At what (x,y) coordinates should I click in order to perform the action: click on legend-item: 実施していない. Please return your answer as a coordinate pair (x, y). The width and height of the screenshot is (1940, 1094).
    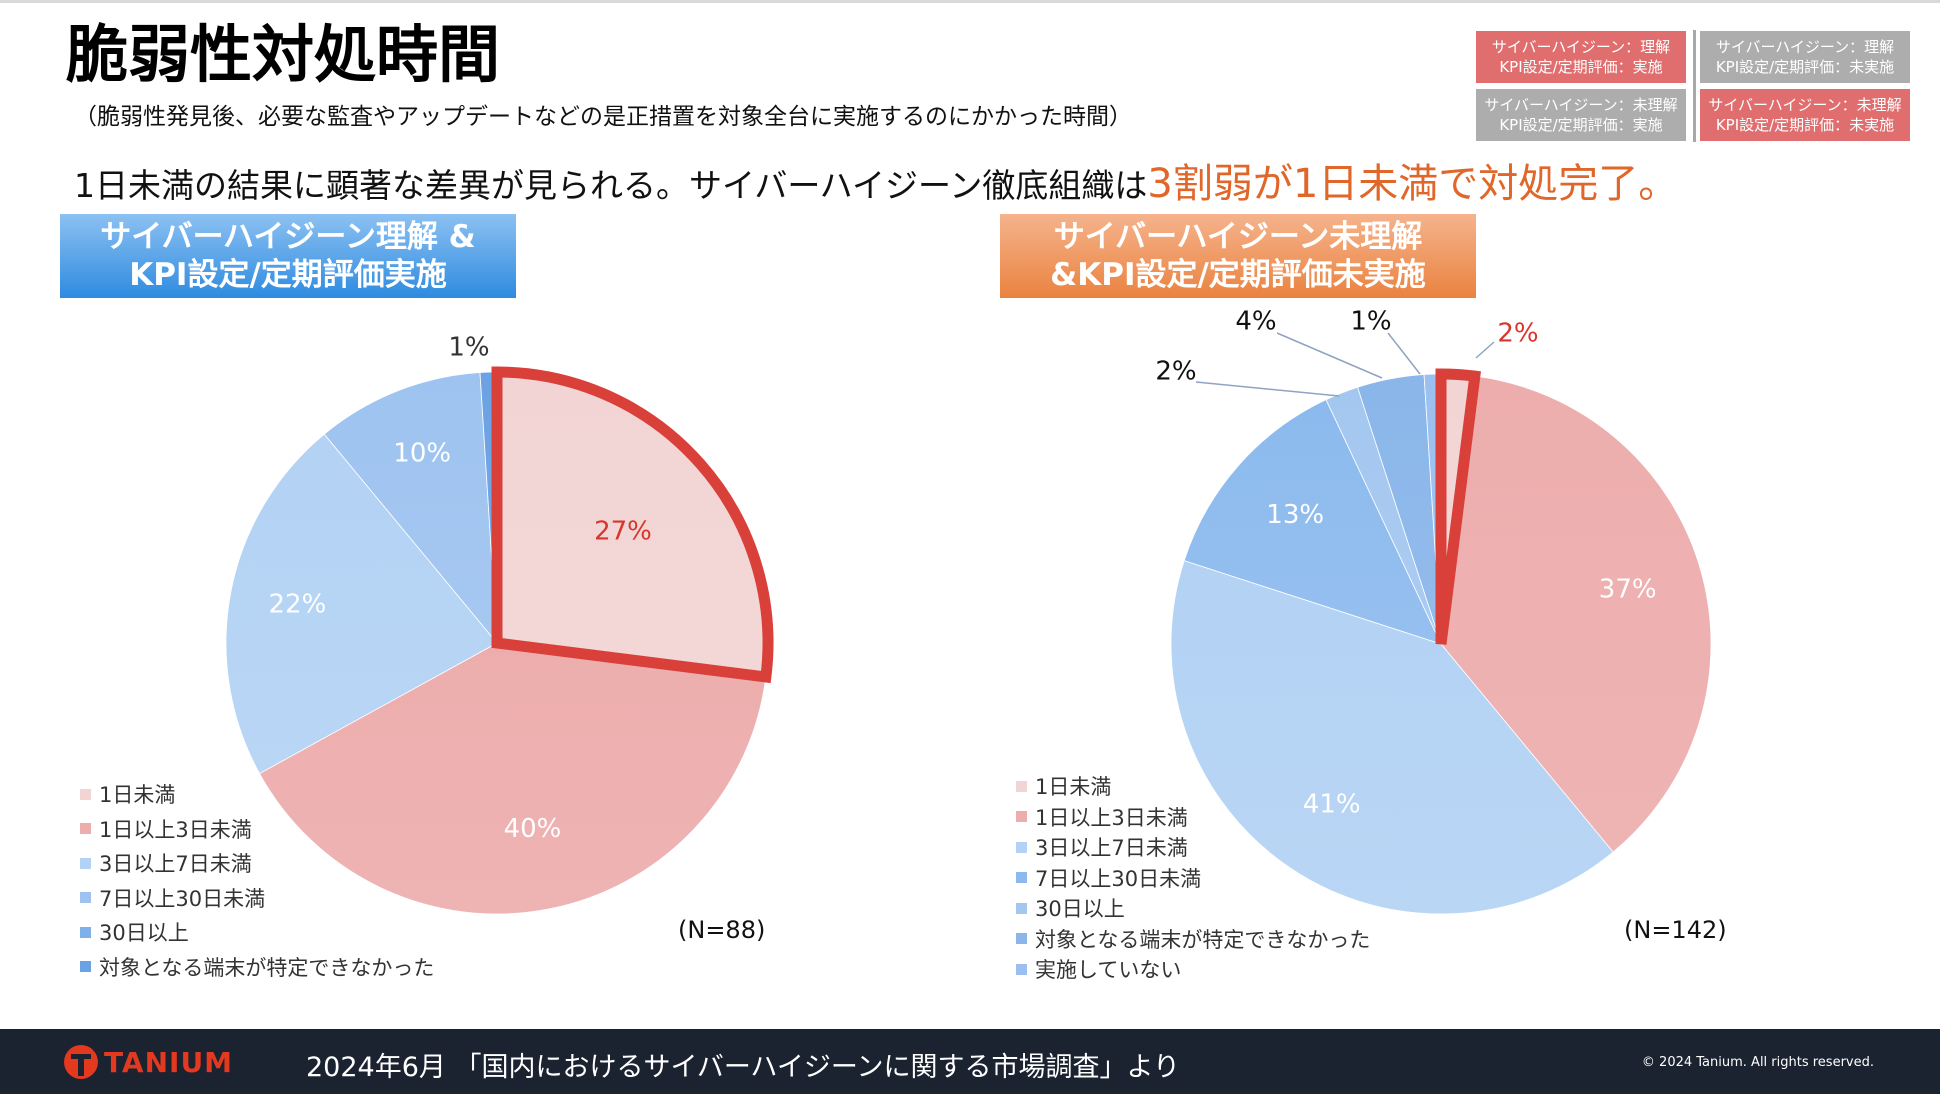
    Looking at the image, I should click on (1193, 969).